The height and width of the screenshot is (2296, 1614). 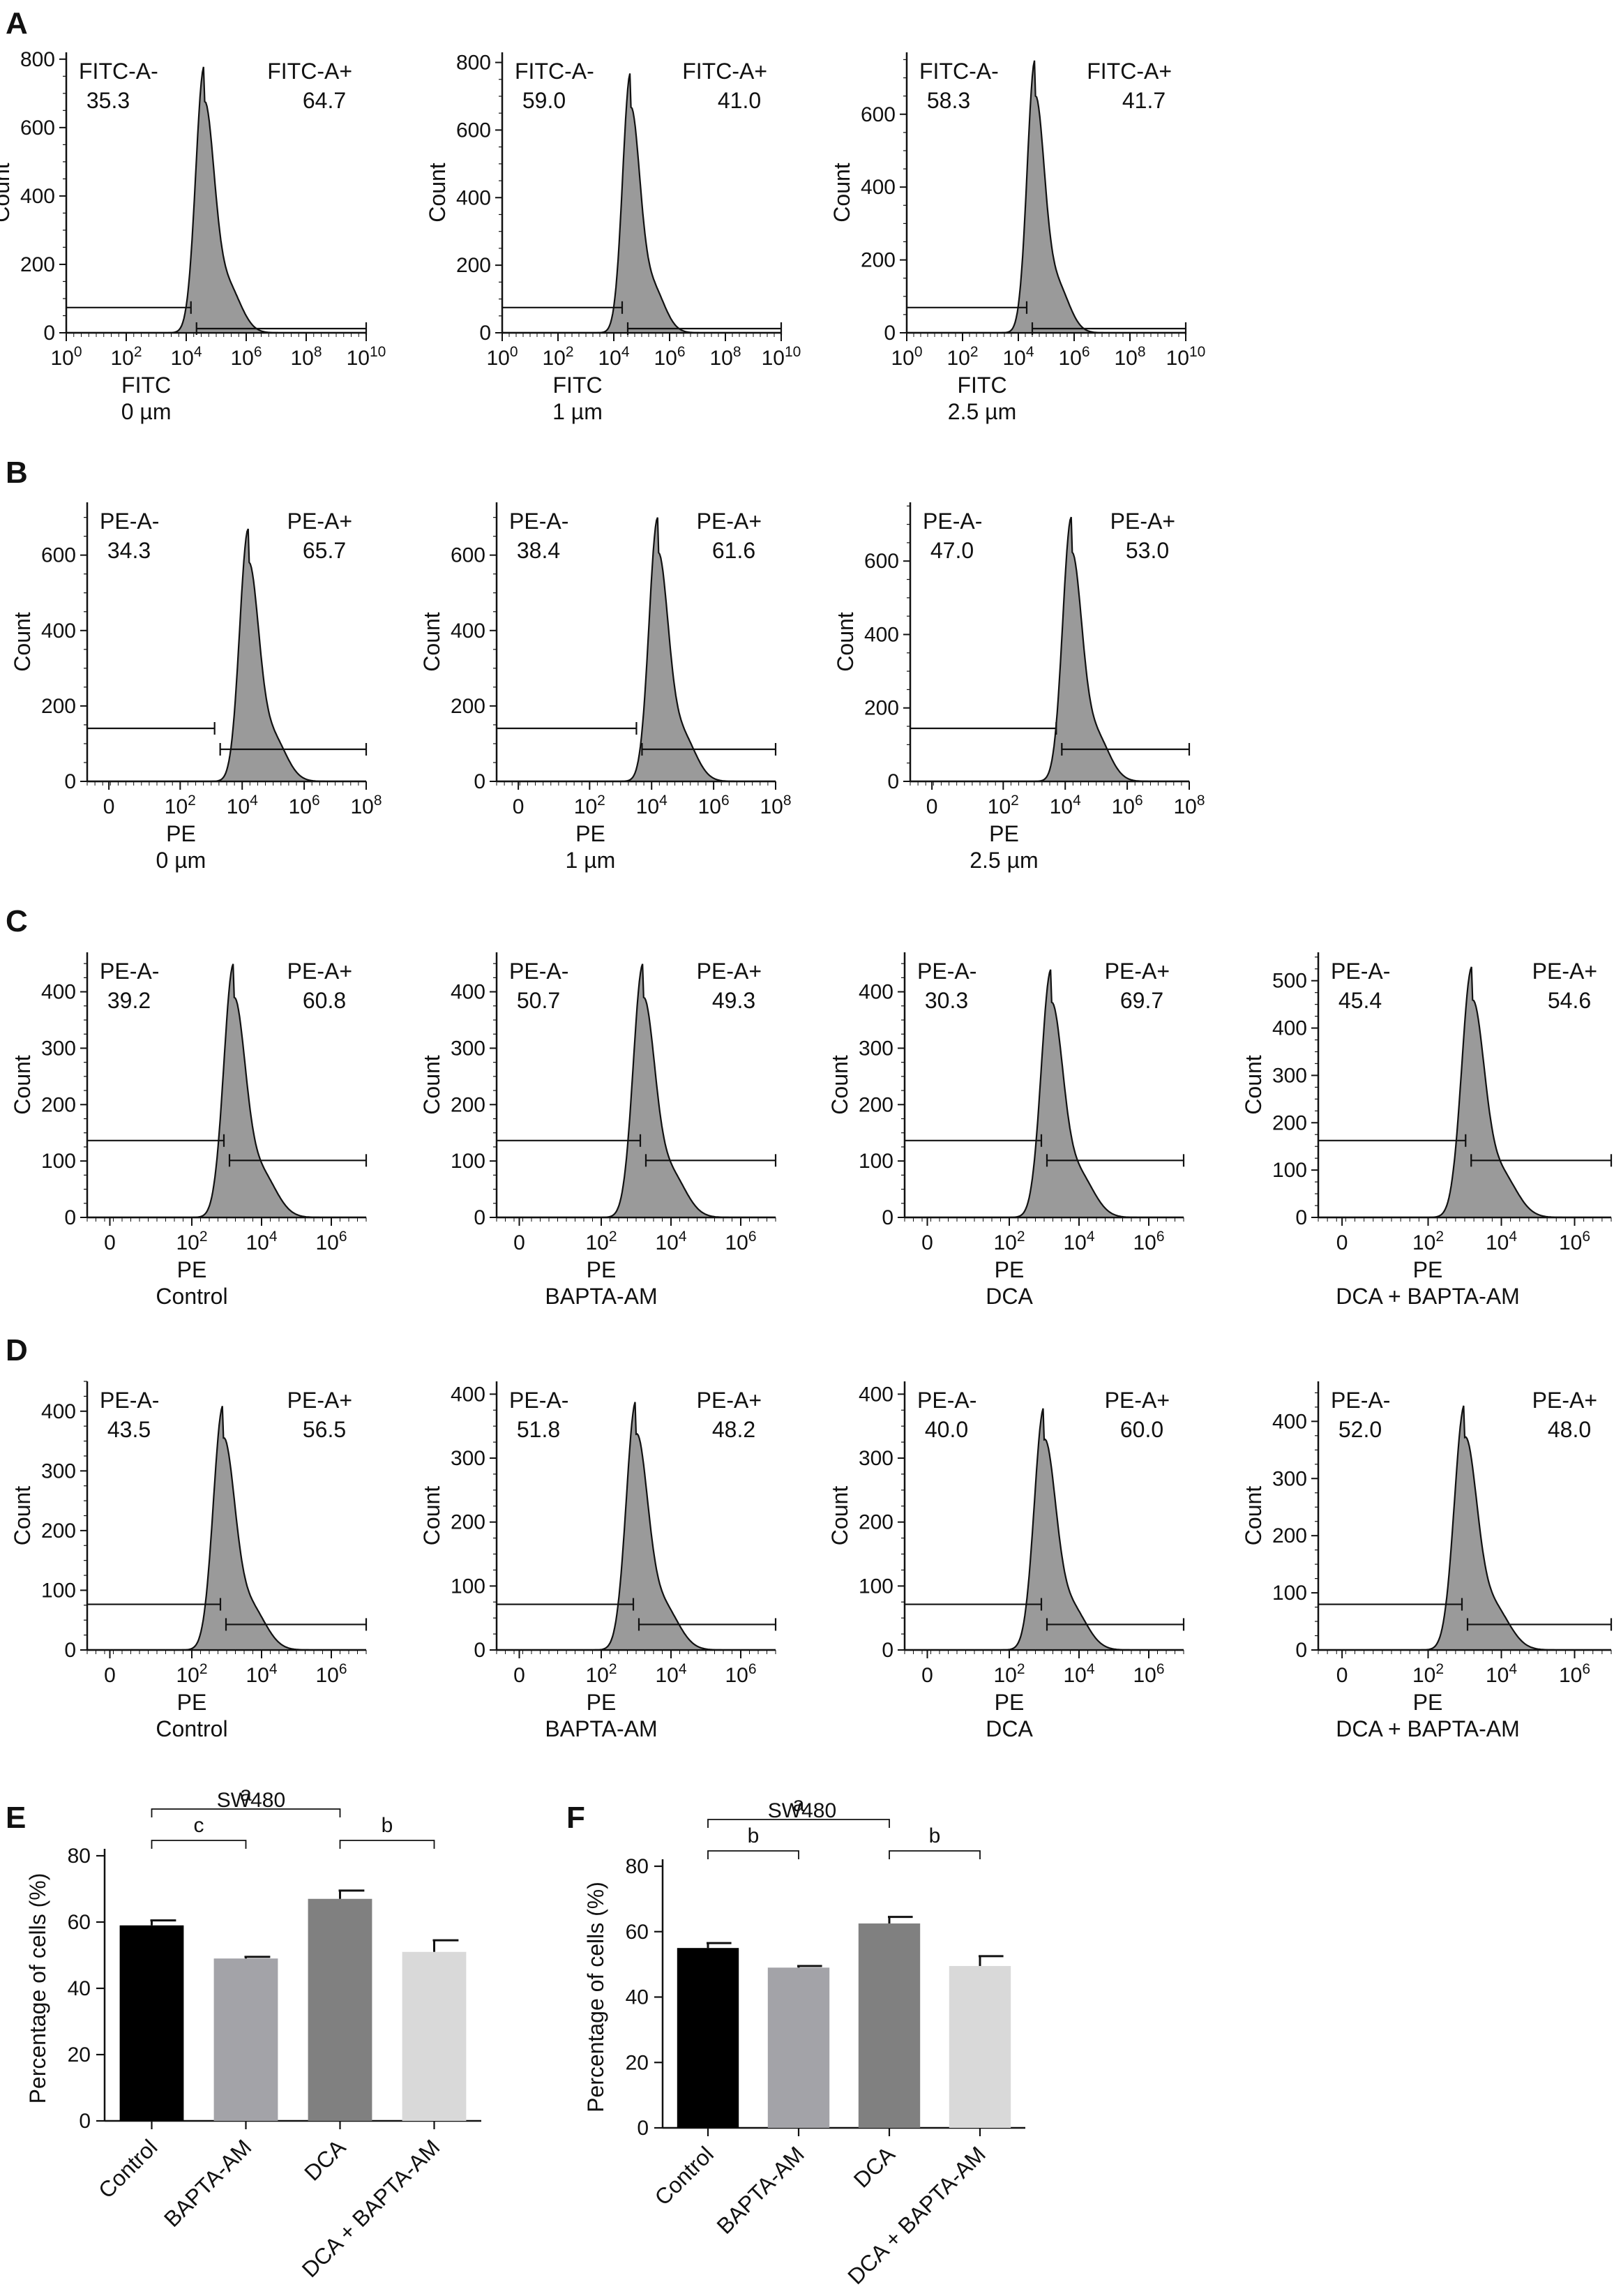 What do you see at coordinates (948, 100) in the screenshot?
I see `gate-negative-value: 58.3` at bounding box center [948, 100].